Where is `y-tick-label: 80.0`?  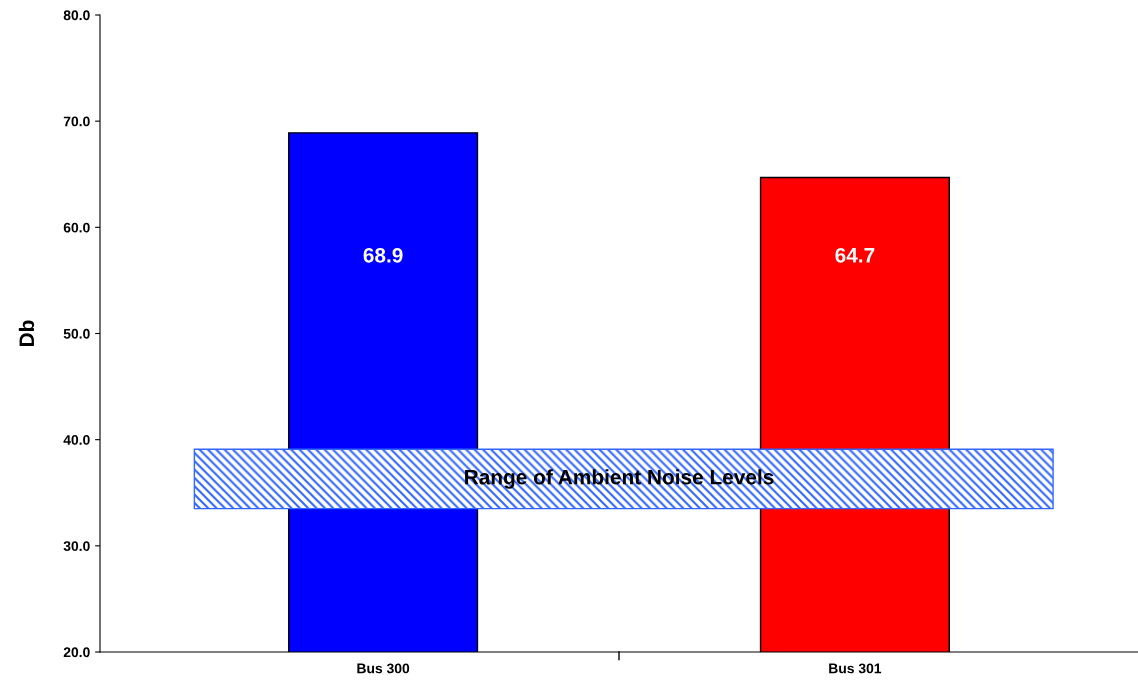 y-tick-label: 80.0 is located at coordinates (76, 15).